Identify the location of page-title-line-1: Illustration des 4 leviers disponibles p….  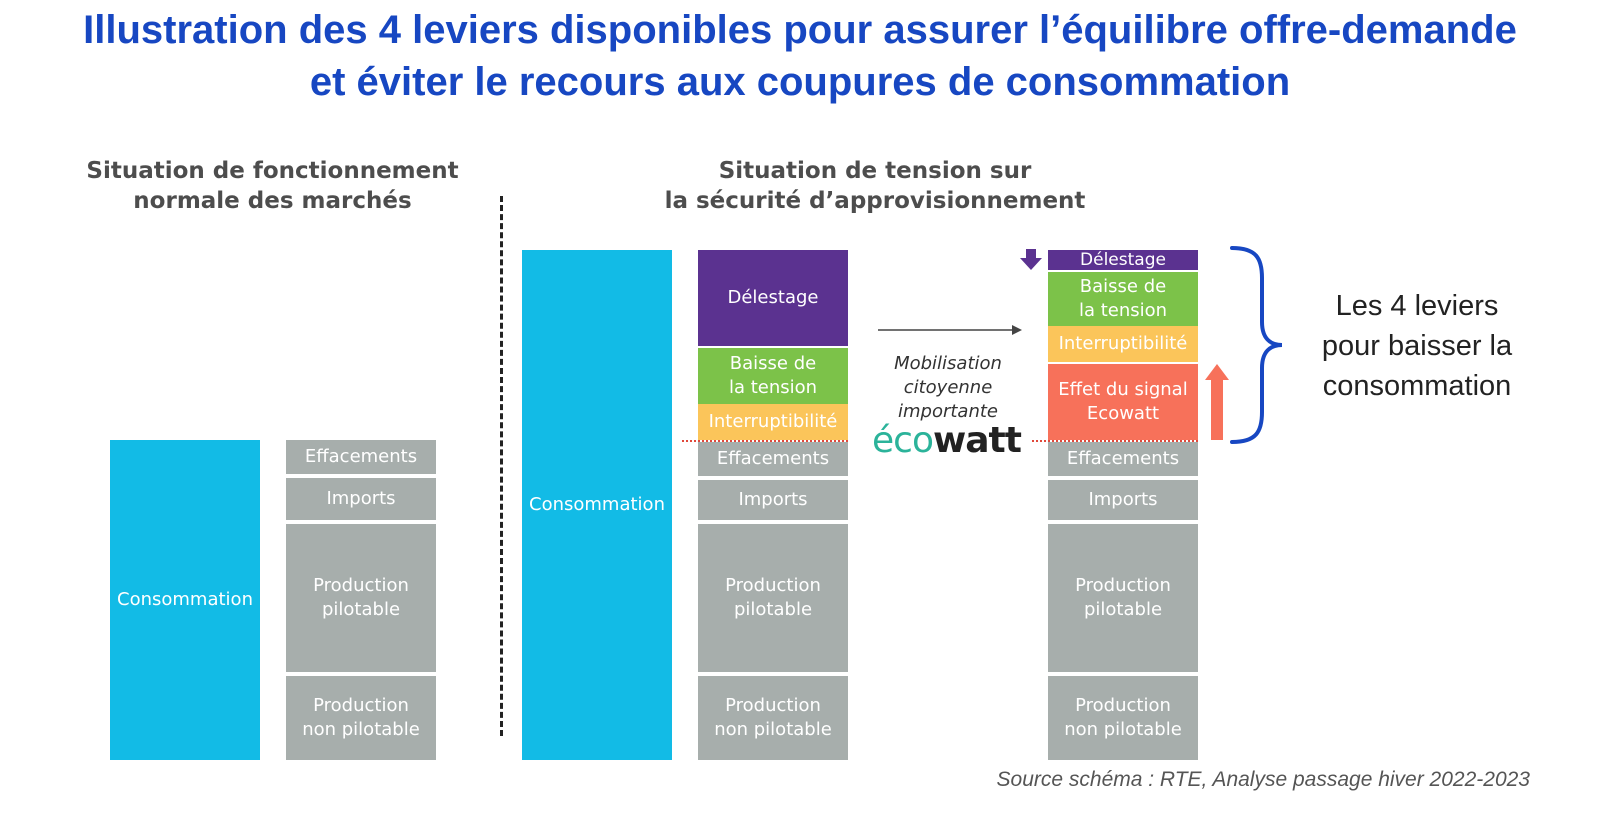
(800, 30).